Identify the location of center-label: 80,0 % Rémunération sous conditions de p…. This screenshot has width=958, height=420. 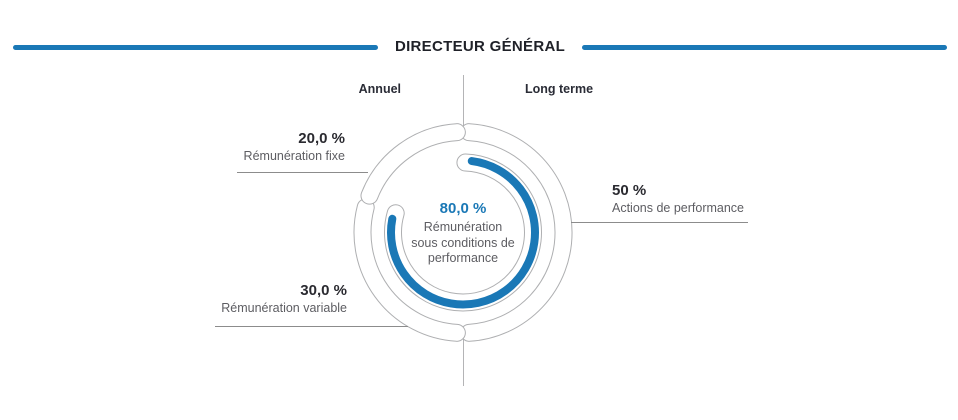
(463, 233).